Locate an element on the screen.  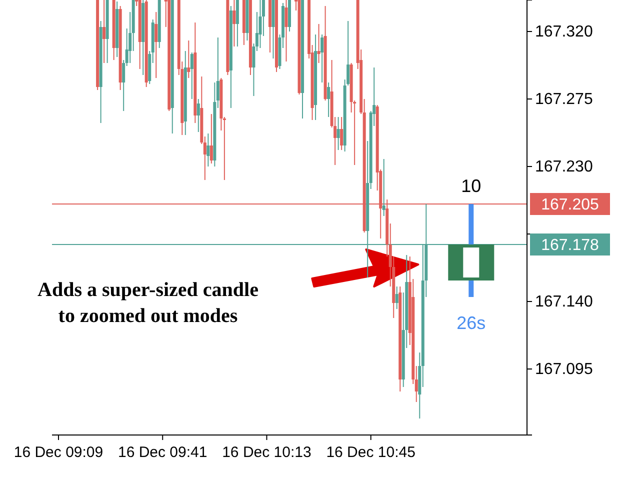
y-tick-label: 167.140 is located at coordinates (564, 302).